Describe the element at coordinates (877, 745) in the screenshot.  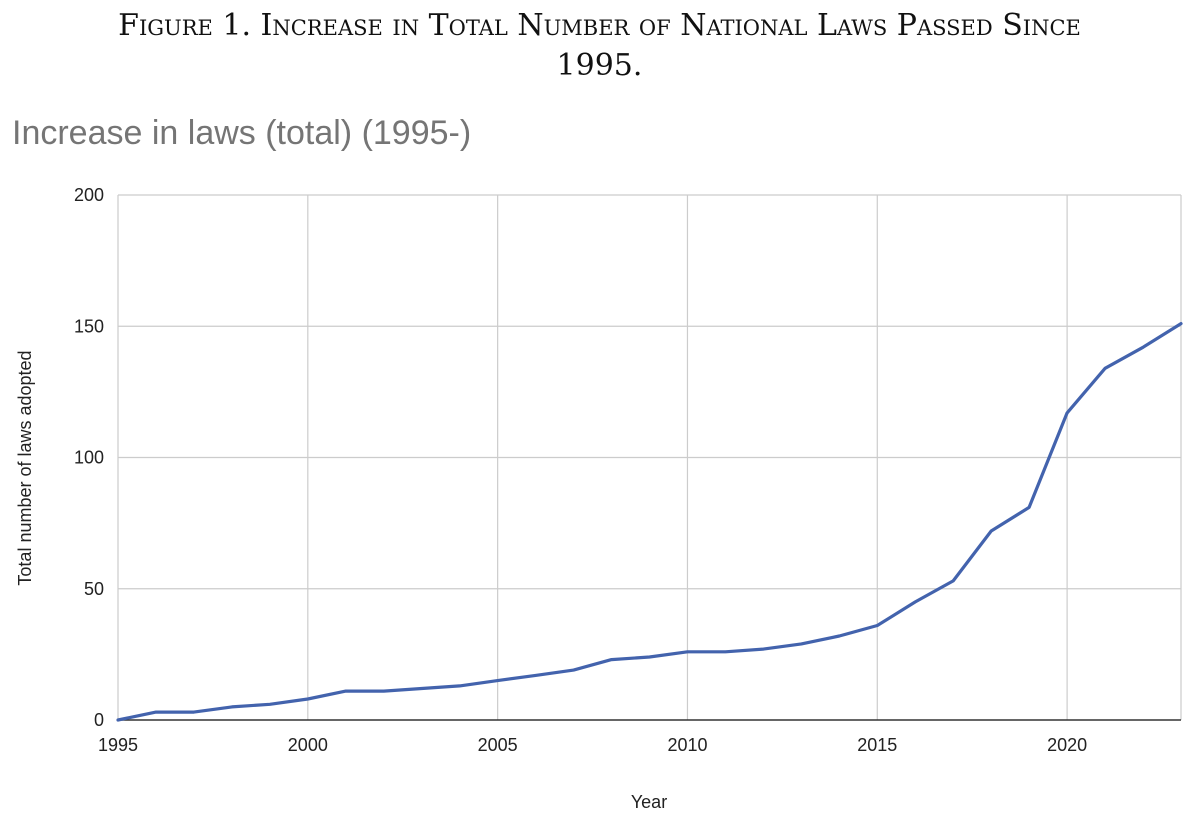
I see `x-tick-label-2015: 2015` at that location.